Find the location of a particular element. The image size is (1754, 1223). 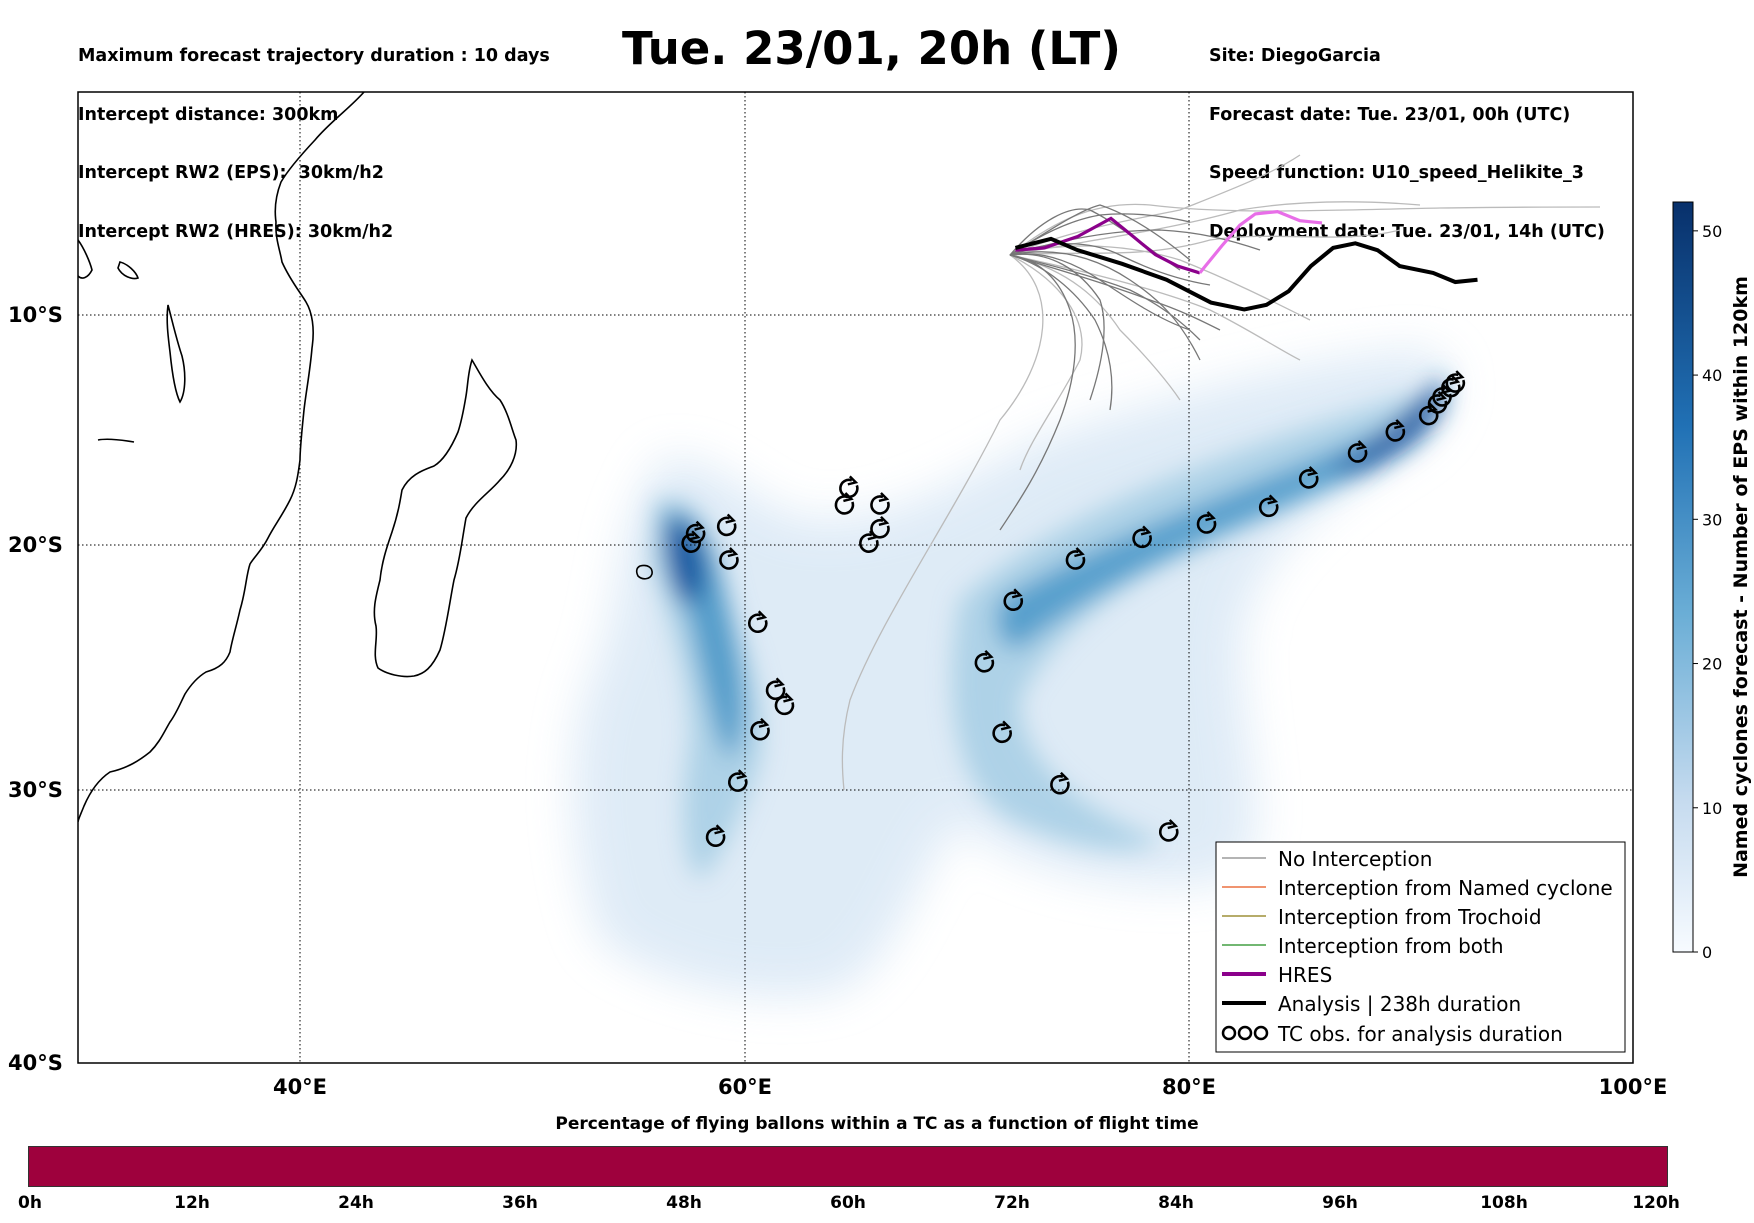

timebar-tick-label: 72h is located at coordinates (1012, 1203).